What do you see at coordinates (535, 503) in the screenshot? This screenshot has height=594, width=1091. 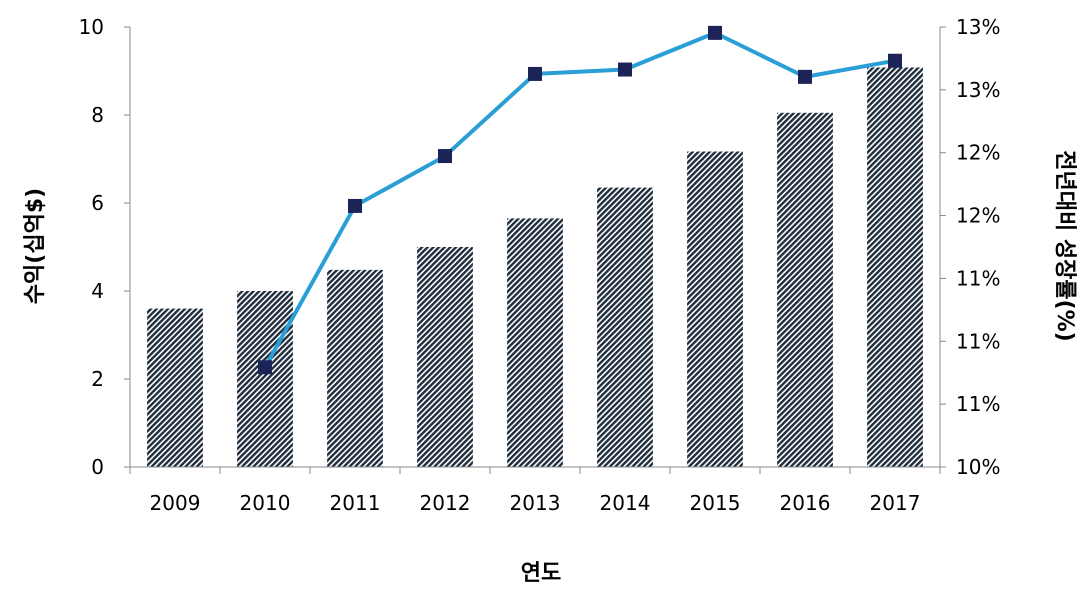 I see `x-tick-label-2013: 2013` at bounding box center [535, 503].